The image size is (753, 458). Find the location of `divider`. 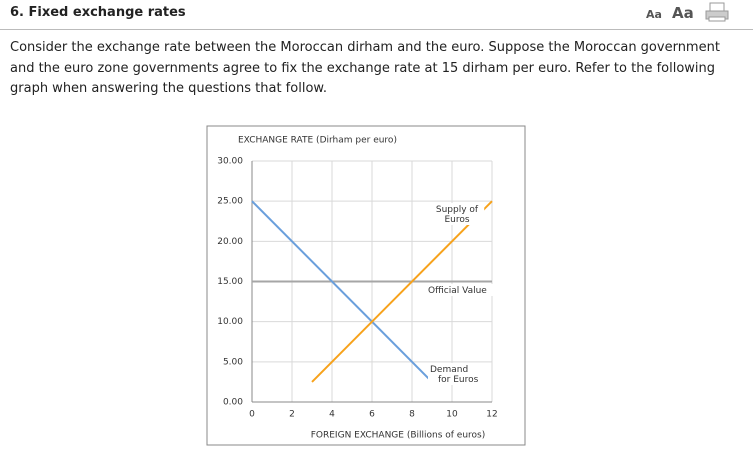

divider is located at coordinates (376, 29).